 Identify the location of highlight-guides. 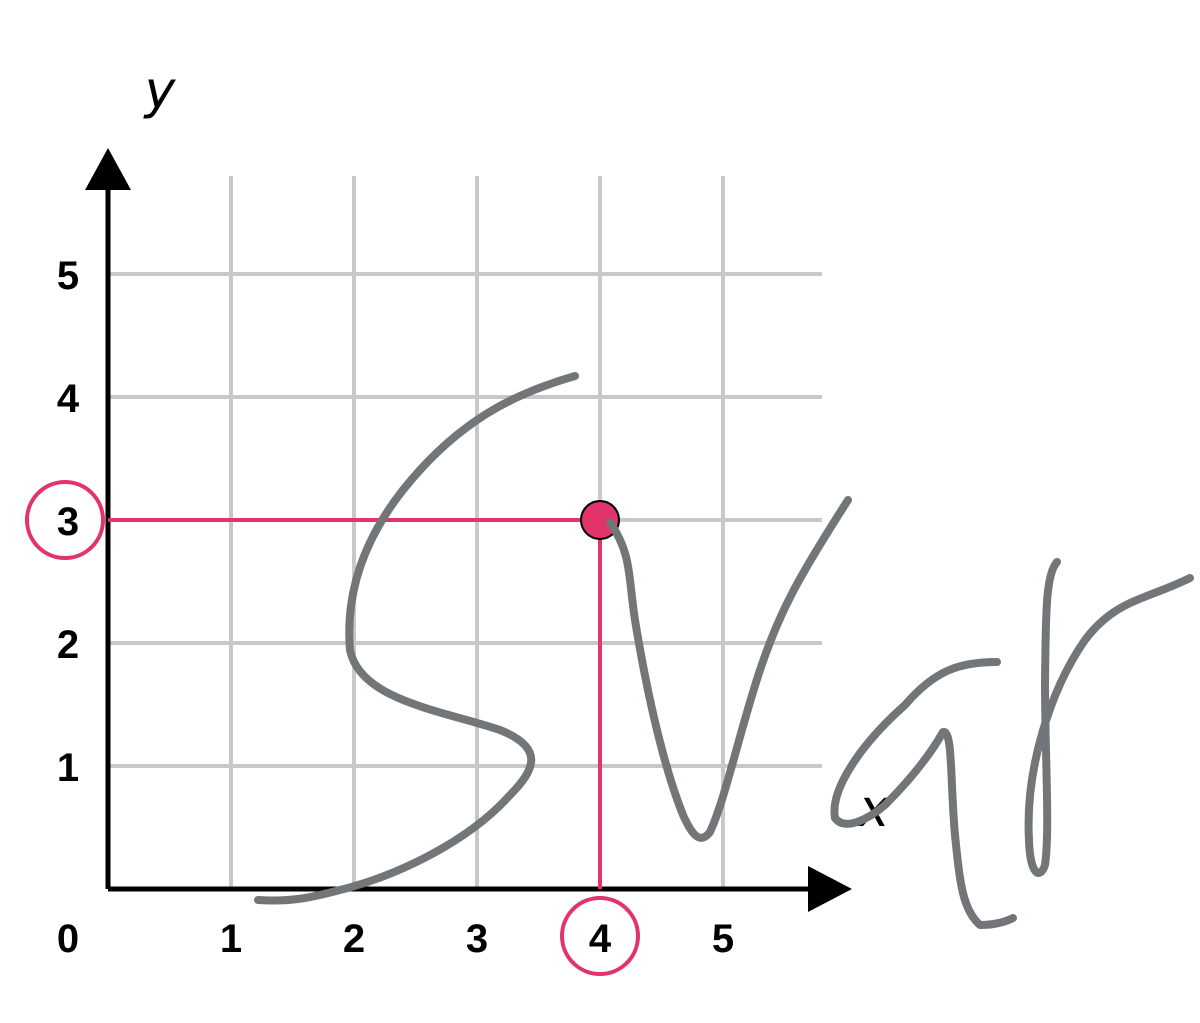
(355, 703).